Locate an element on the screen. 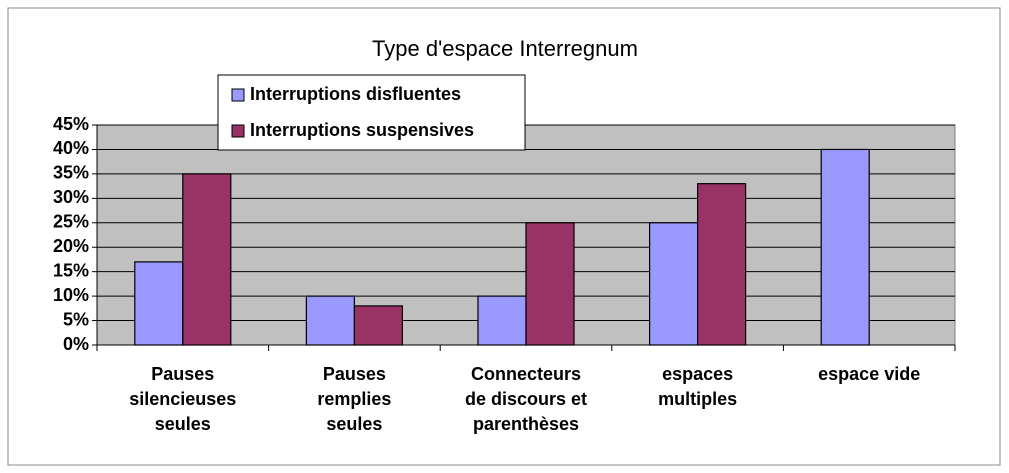 The width and height of the screenshot is (1009, 473). chart-title: Type d'espace Interregnum is located at coordinates (505, 48).